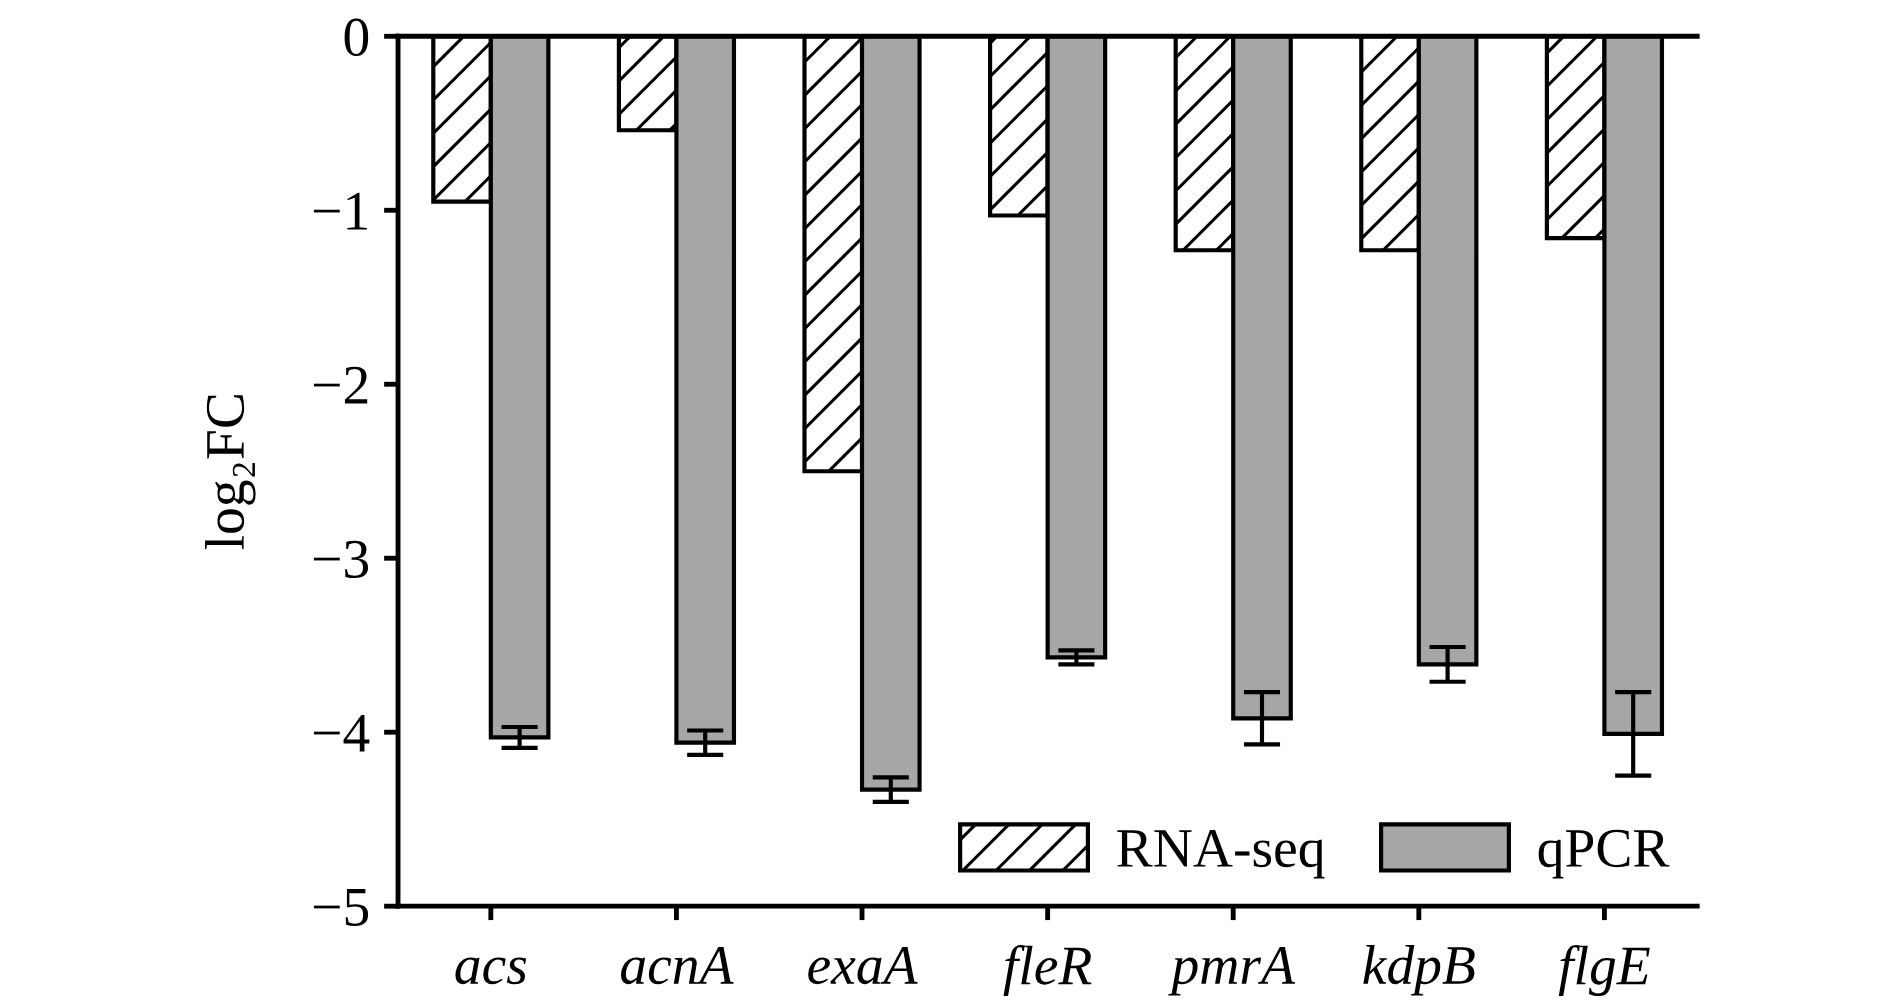 This screenshot has height=1008, width=1890. Describe the element at coordinates (677, 965) in the screenshot. I see `x-tick-label: acnA` at that location.